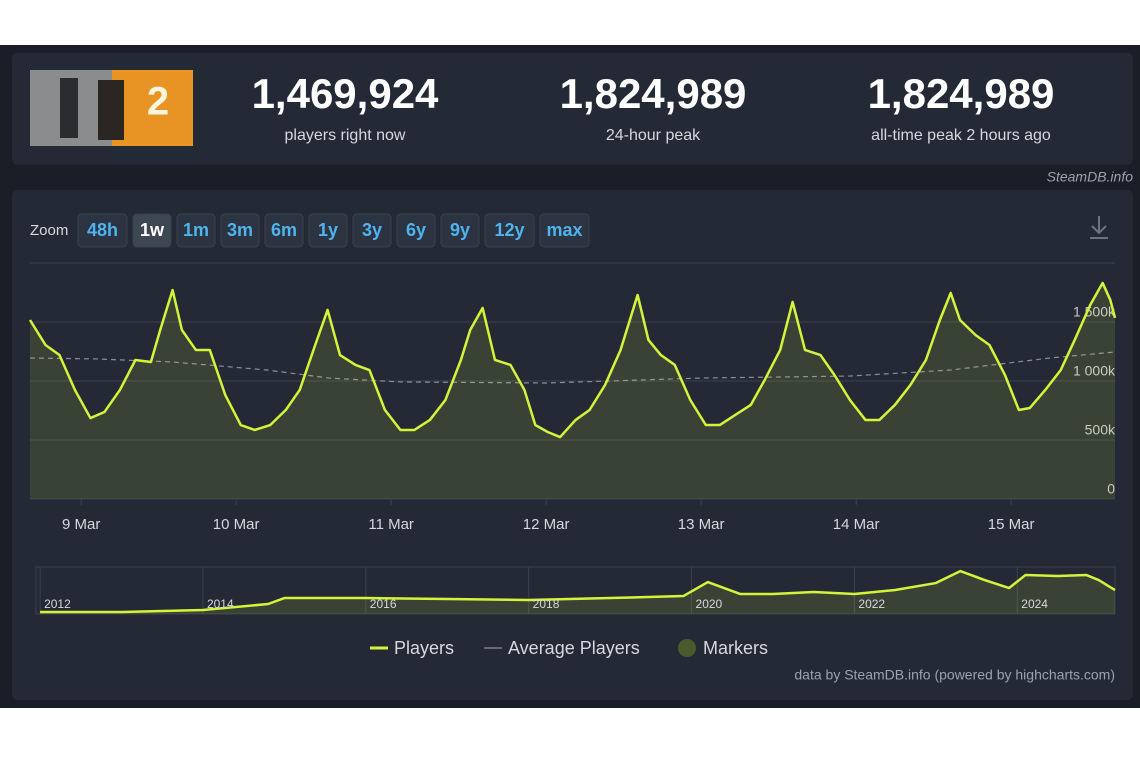 This screenshot has height=760, width=1140. I want to click on x-tick-label: 15 Mar, so click(1011, 524).